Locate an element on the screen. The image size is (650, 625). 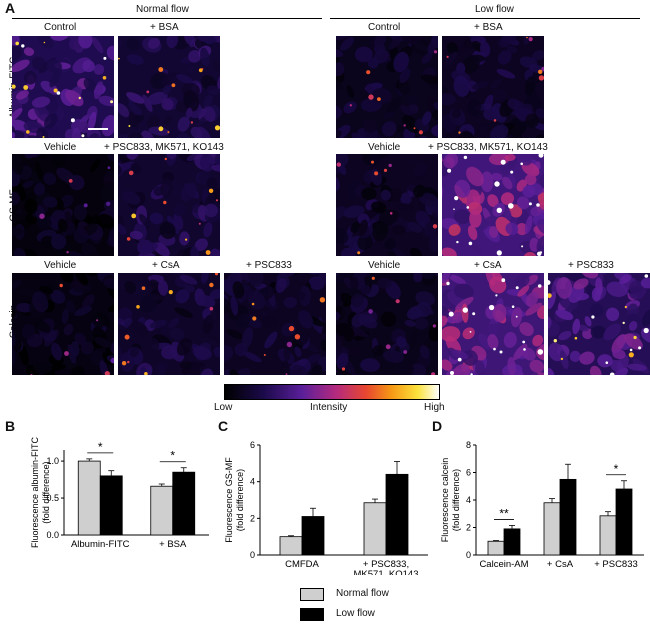
label-vehicle-normal-calcein: Vehicle is located at coordinates (60, 265).